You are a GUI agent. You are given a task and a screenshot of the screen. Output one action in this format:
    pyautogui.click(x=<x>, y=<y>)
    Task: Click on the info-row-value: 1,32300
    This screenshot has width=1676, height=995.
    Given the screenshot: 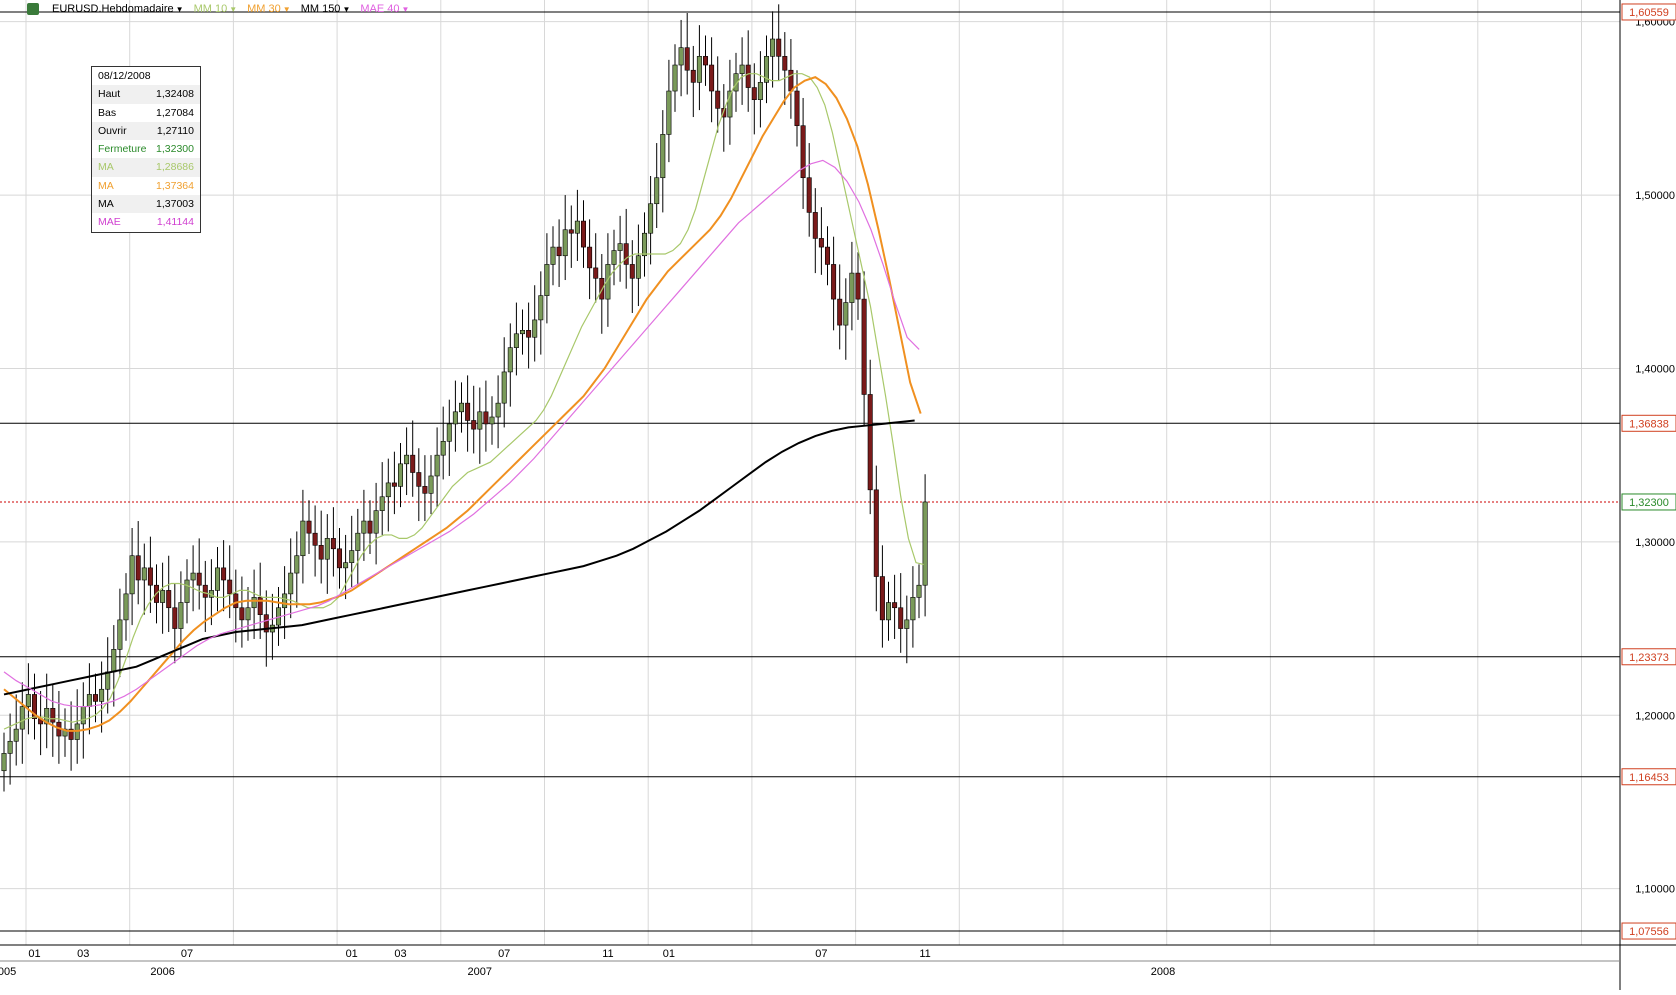 What is the action you would take?
    pyautogui.click(x=175, y=149)
    